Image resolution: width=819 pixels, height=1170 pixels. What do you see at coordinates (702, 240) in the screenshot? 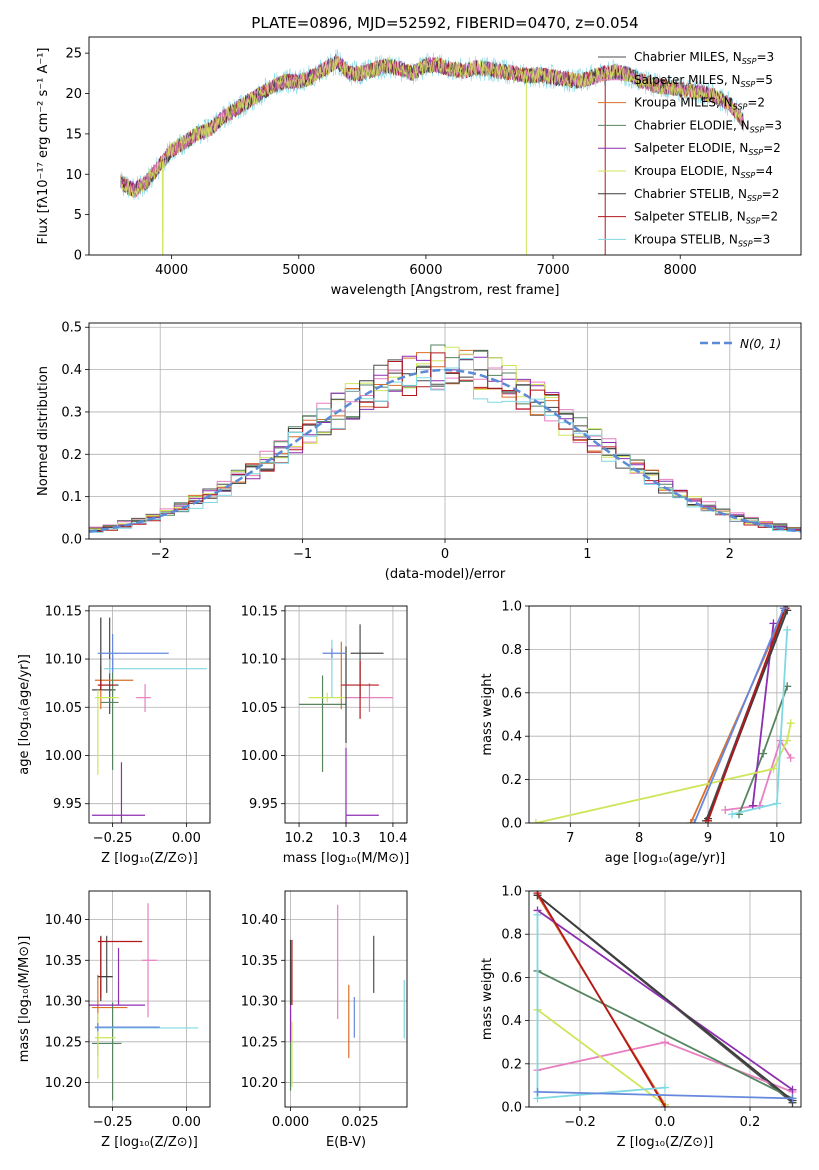
I see `legend-entry: Kroupa STELIB, NSSP=3` at bounding box center [702, 240].